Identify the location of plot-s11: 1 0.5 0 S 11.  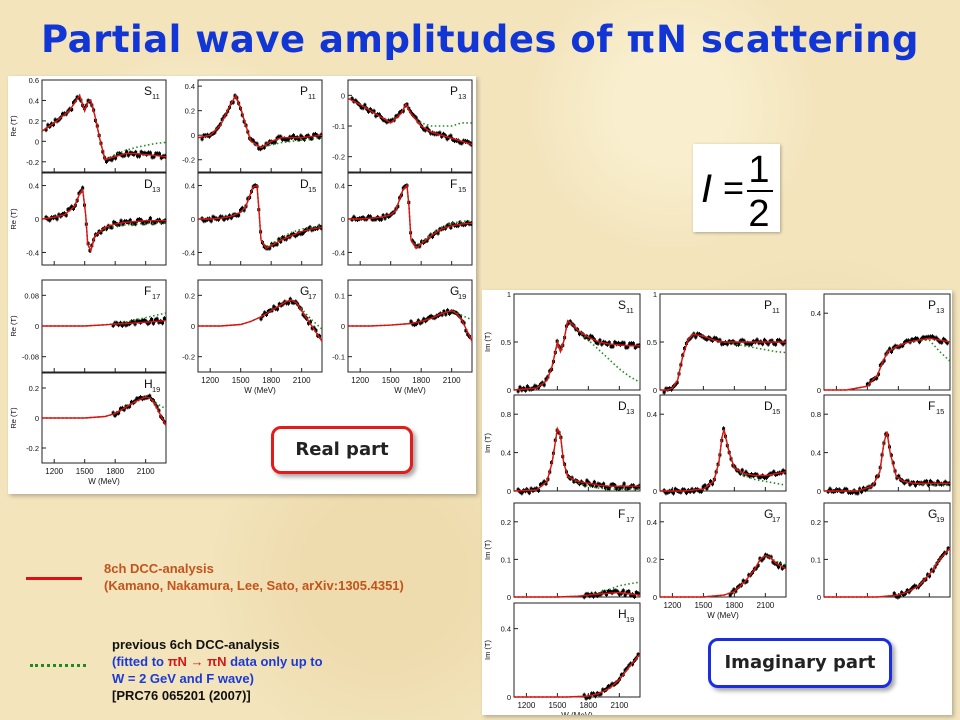
(571, 342).